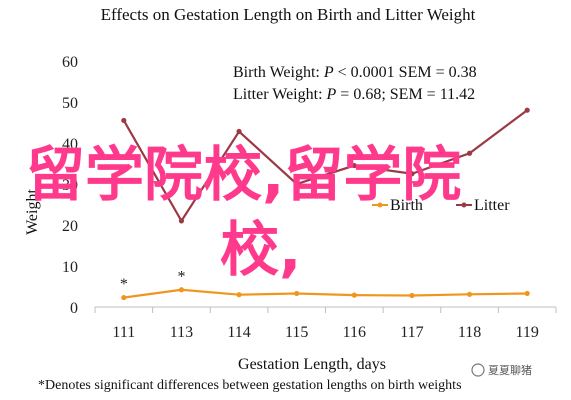 The image size is (571, 400). What do you see at coordinates (238, 332) in the screenshot?
I see `x-tick-label: 114` at bounding box center [238, 332].